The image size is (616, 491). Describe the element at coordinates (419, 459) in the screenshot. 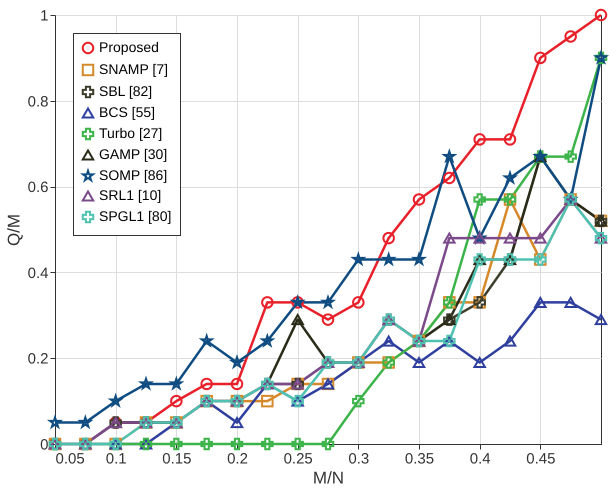

I see `x-tick-label: 0.35` at that location.